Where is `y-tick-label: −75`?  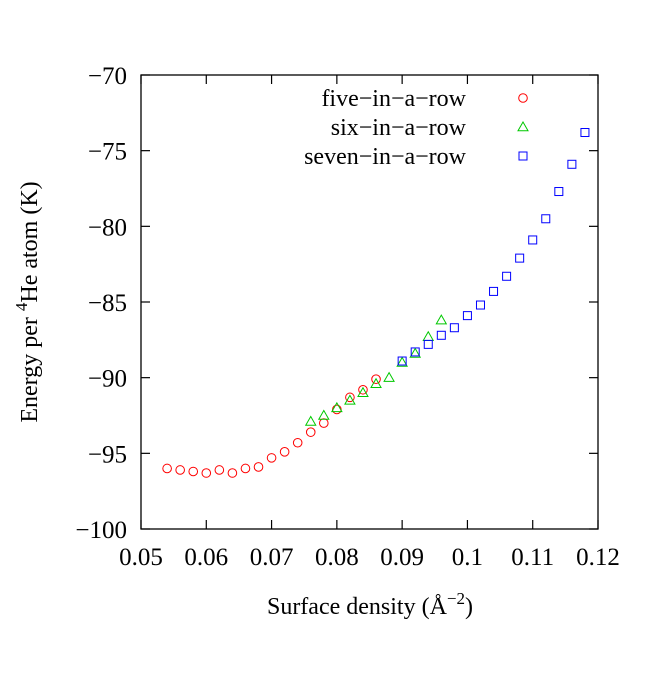 y-tick-label: −75 is located at coordinates (107, 152).